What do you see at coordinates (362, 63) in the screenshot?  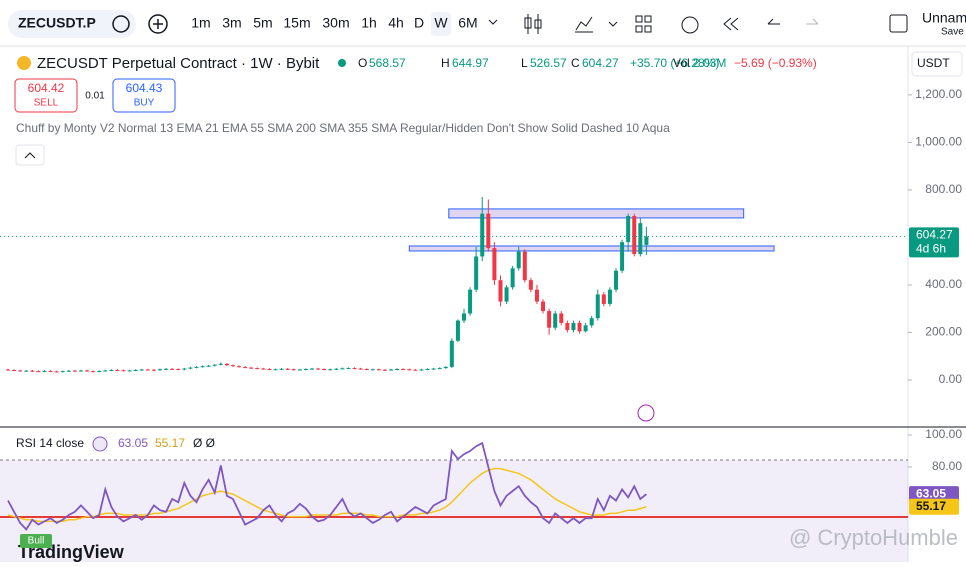 I see `legend-o-label: O` at bounding box center [362, 63].